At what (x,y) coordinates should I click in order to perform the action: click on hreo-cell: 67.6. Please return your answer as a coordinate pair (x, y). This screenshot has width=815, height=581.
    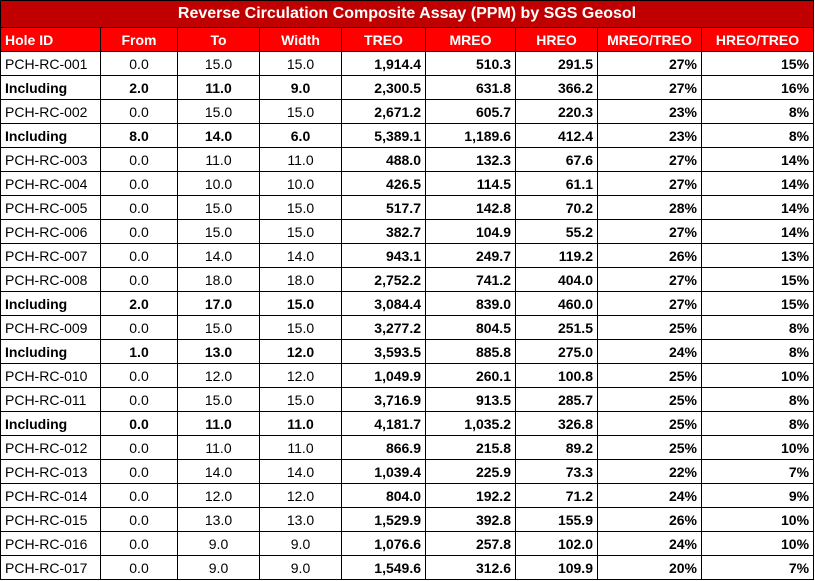
    Looking at the image, I should click on (556, 159).